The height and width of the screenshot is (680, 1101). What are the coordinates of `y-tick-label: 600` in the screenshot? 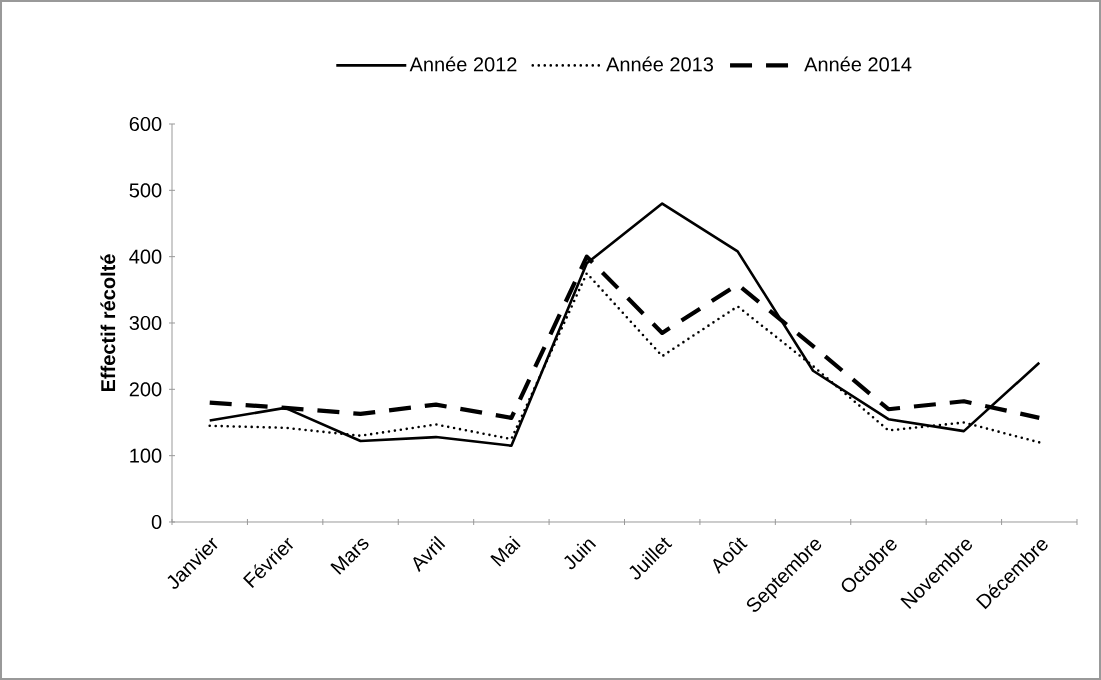 It's located at (145, 124).